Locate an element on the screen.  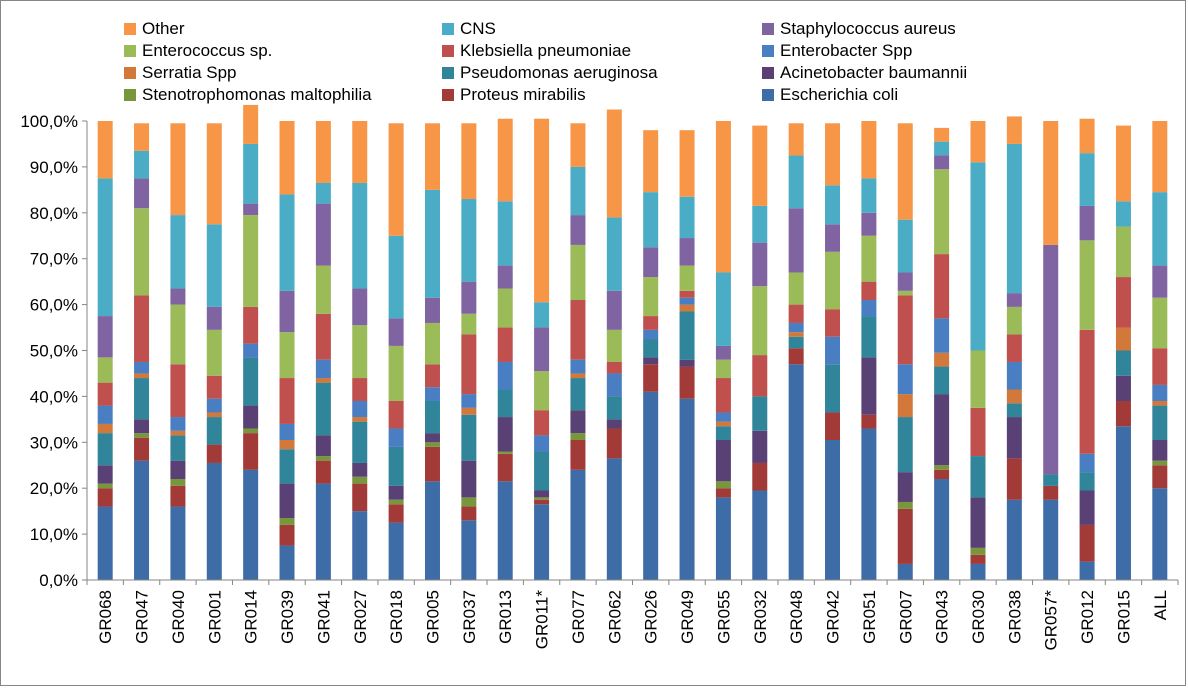
x-tick-label: GR040 is located at coordinates (178, 617).